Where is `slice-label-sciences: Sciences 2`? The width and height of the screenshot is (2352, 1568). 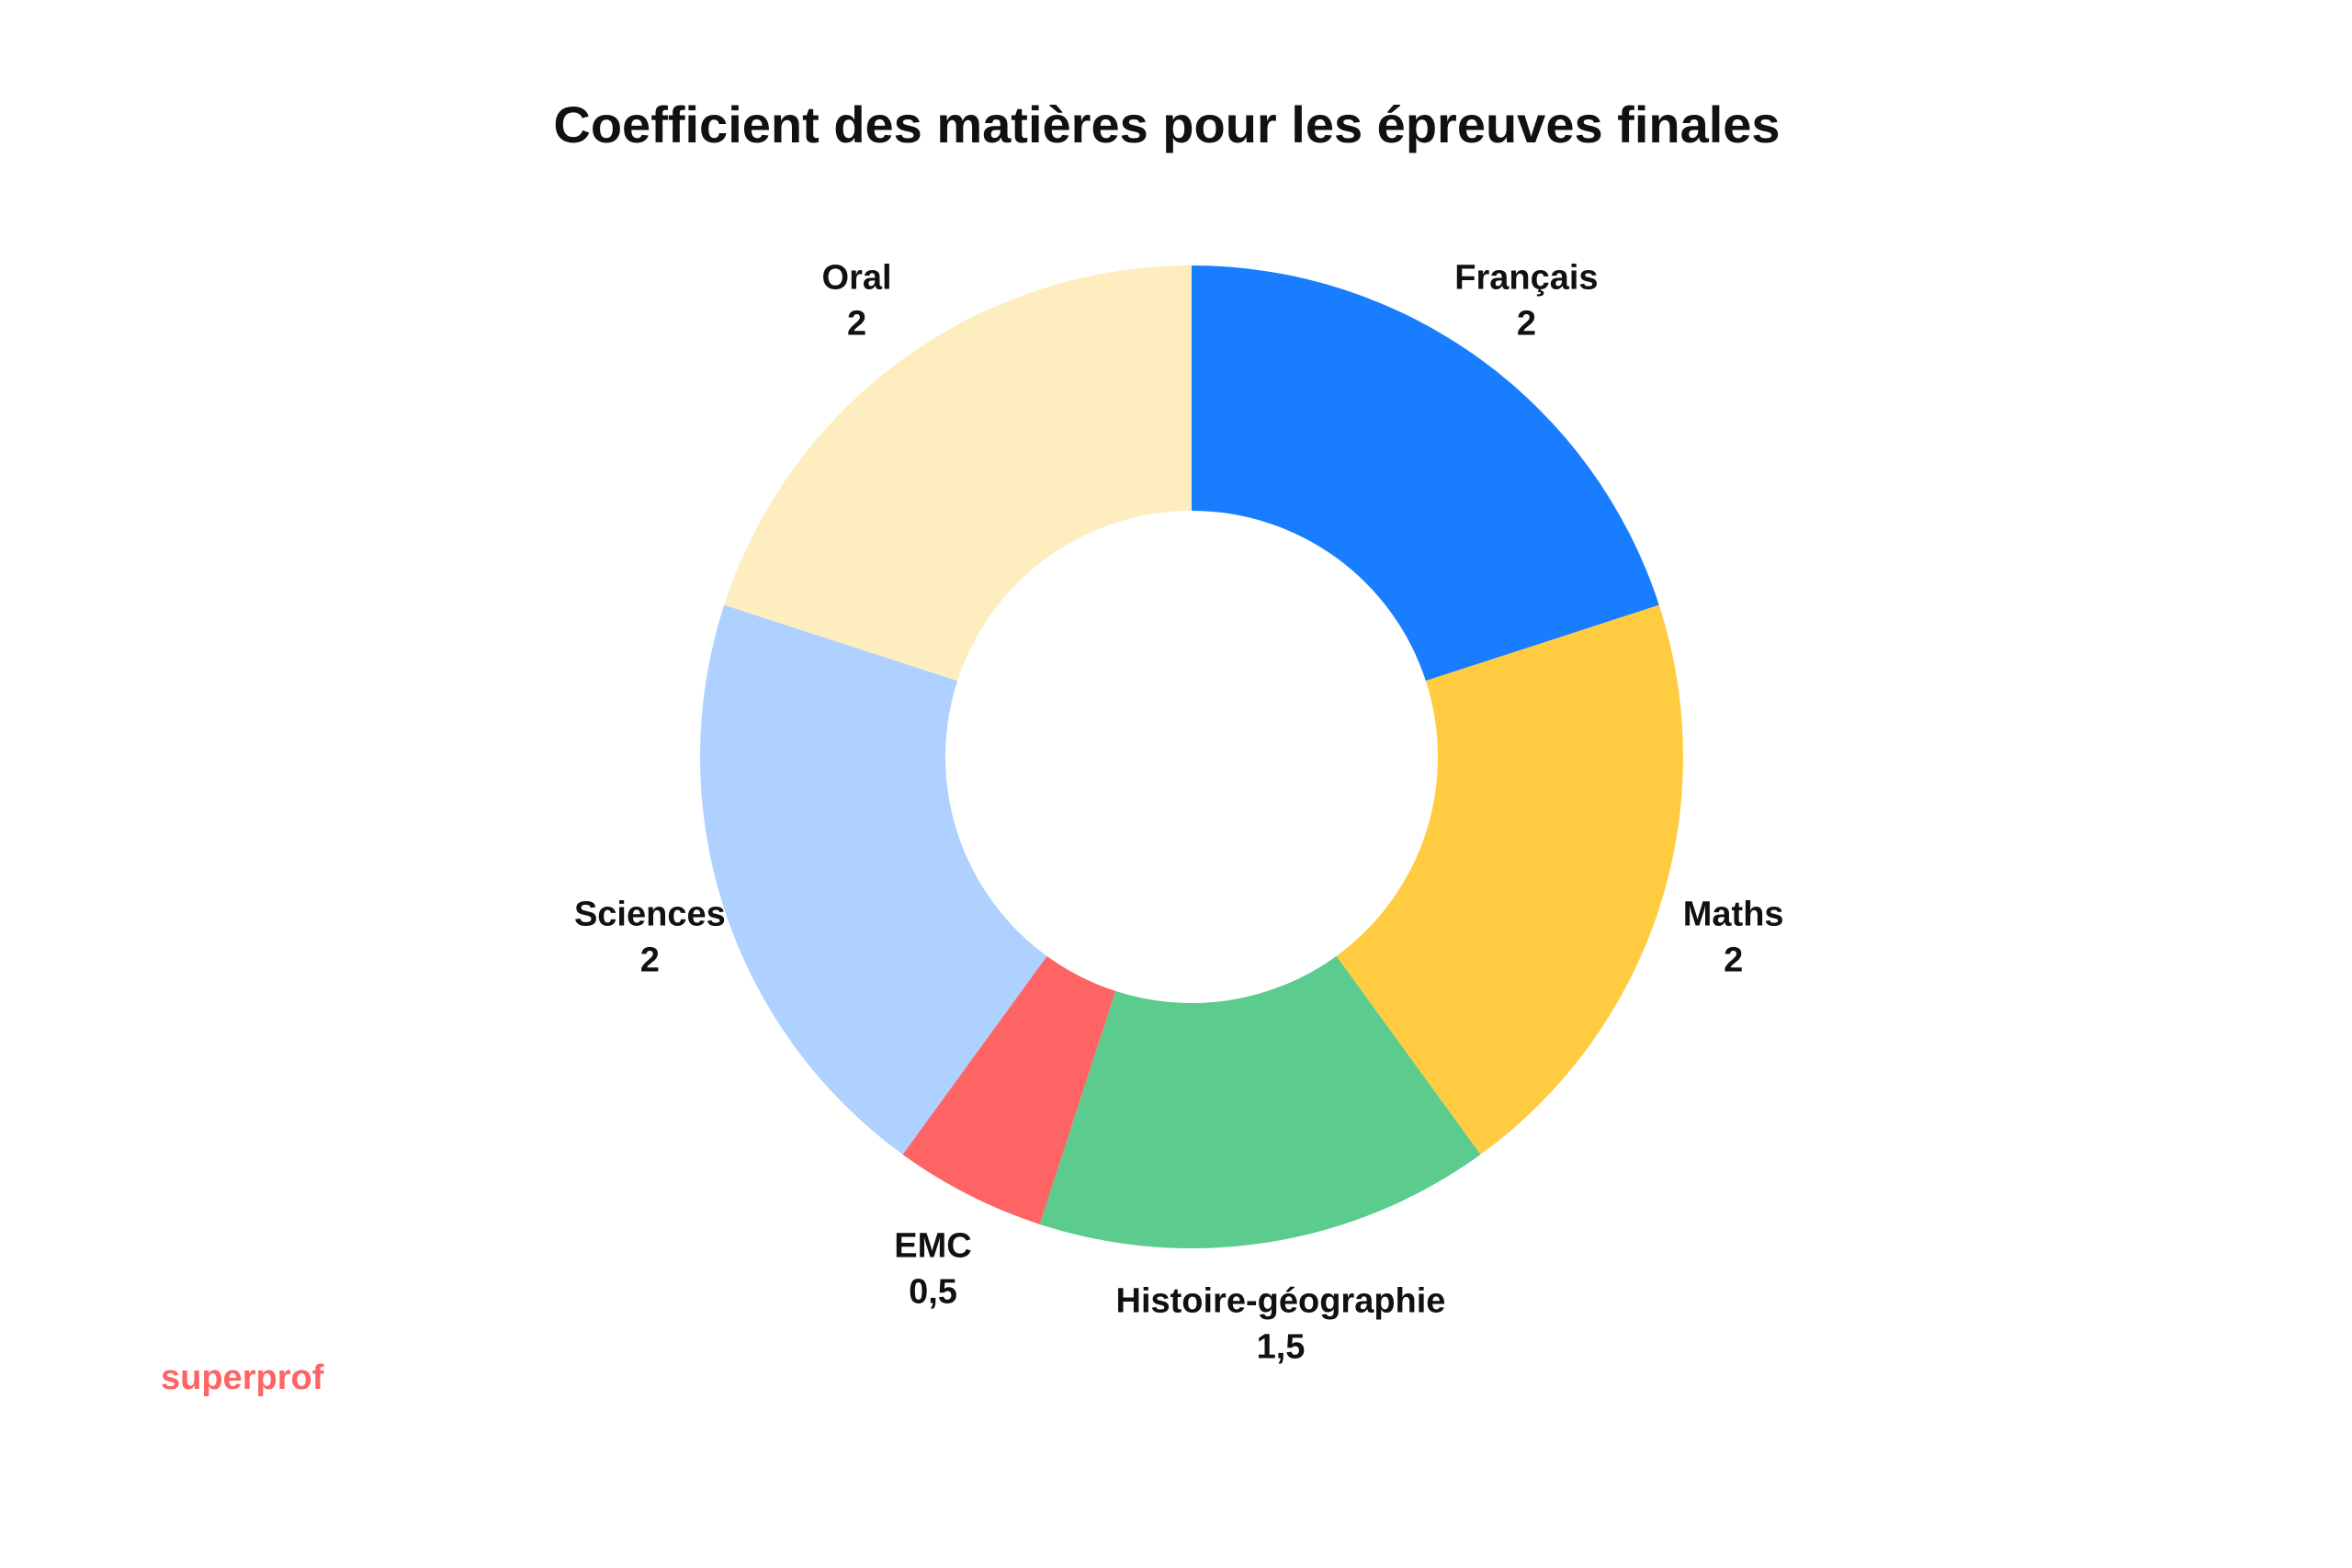
slice-label-sciences: Sciences 2 is located at coordinates (650, 938).